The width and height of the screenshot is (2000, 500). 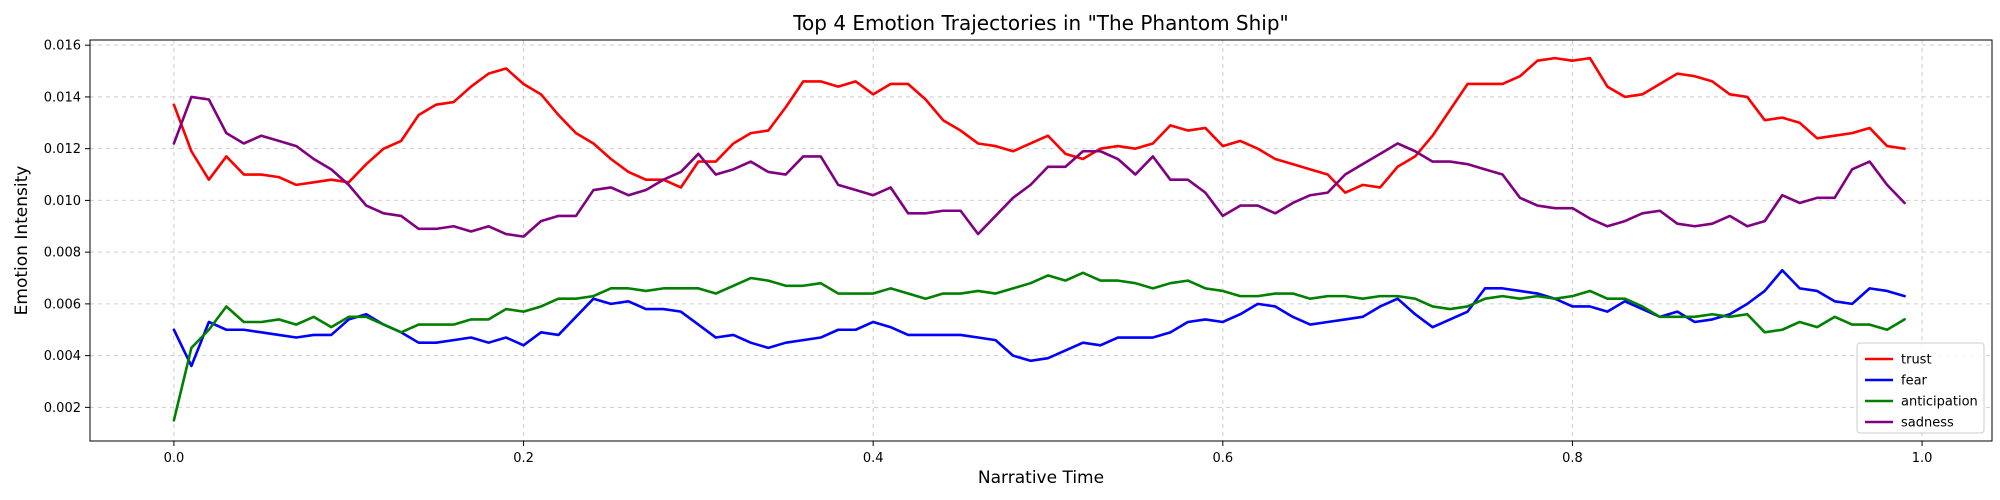 I want to click on y-tick-label: 0.012, so click(x=62, y=149).